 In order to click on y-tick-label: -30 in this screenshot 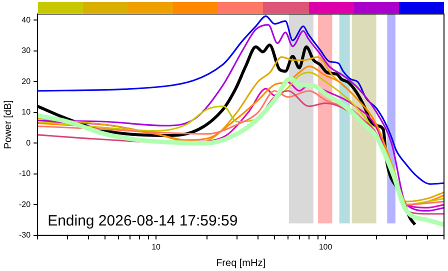, I will do `click(25, 235)`.